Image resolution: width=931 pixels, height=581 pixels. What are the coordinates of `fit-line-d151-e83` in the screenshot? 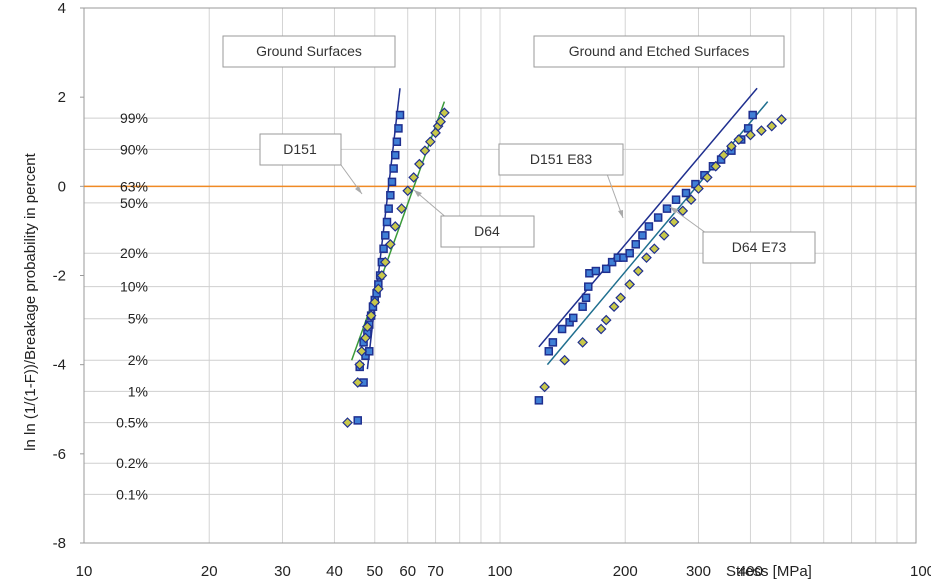 It's located at (648, 217).